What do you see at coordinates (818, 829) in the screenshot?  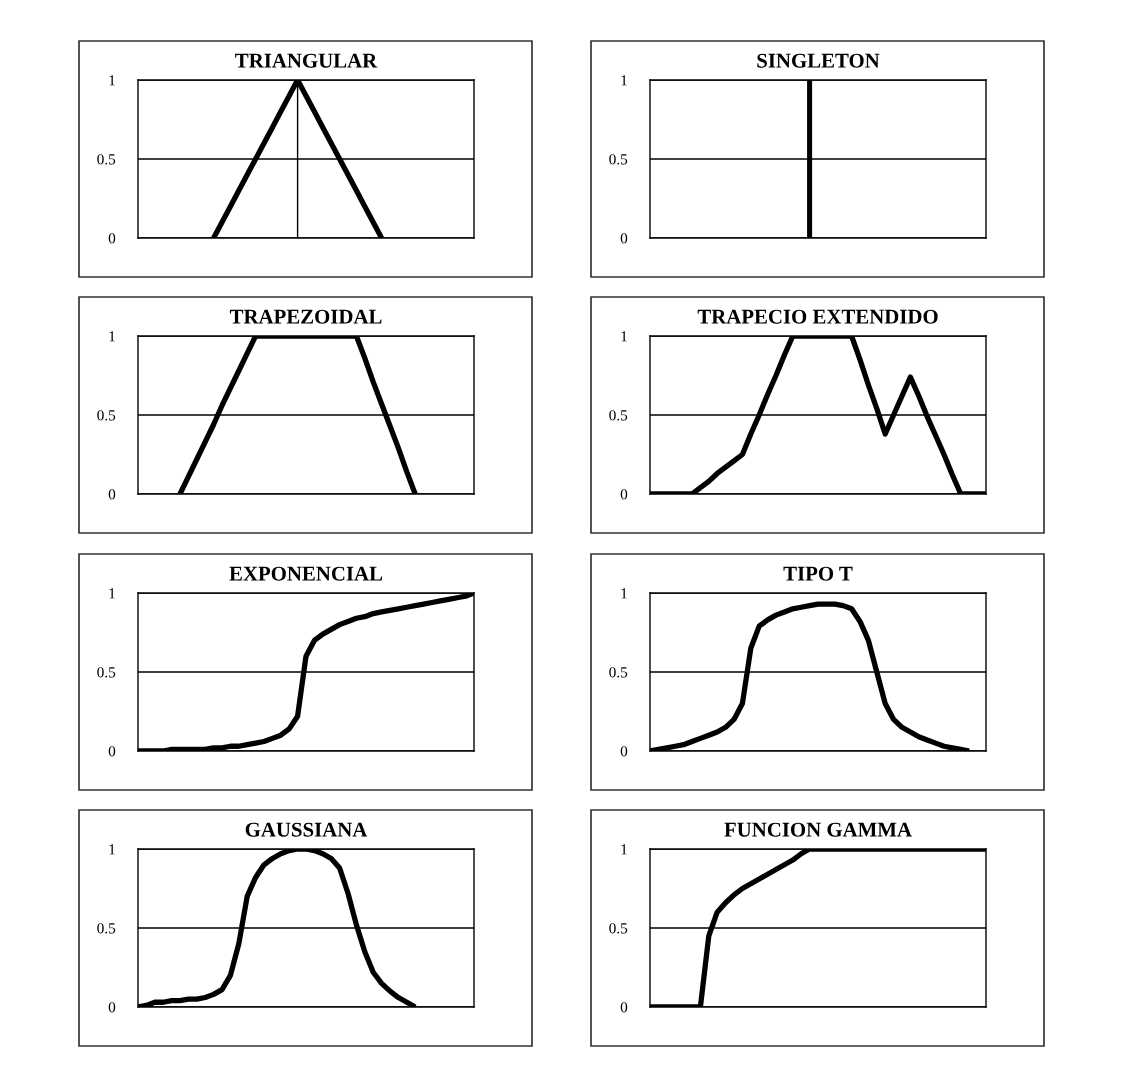 I see `chart-title: FUNCION GAMMA` at bounding box center [818, 829].